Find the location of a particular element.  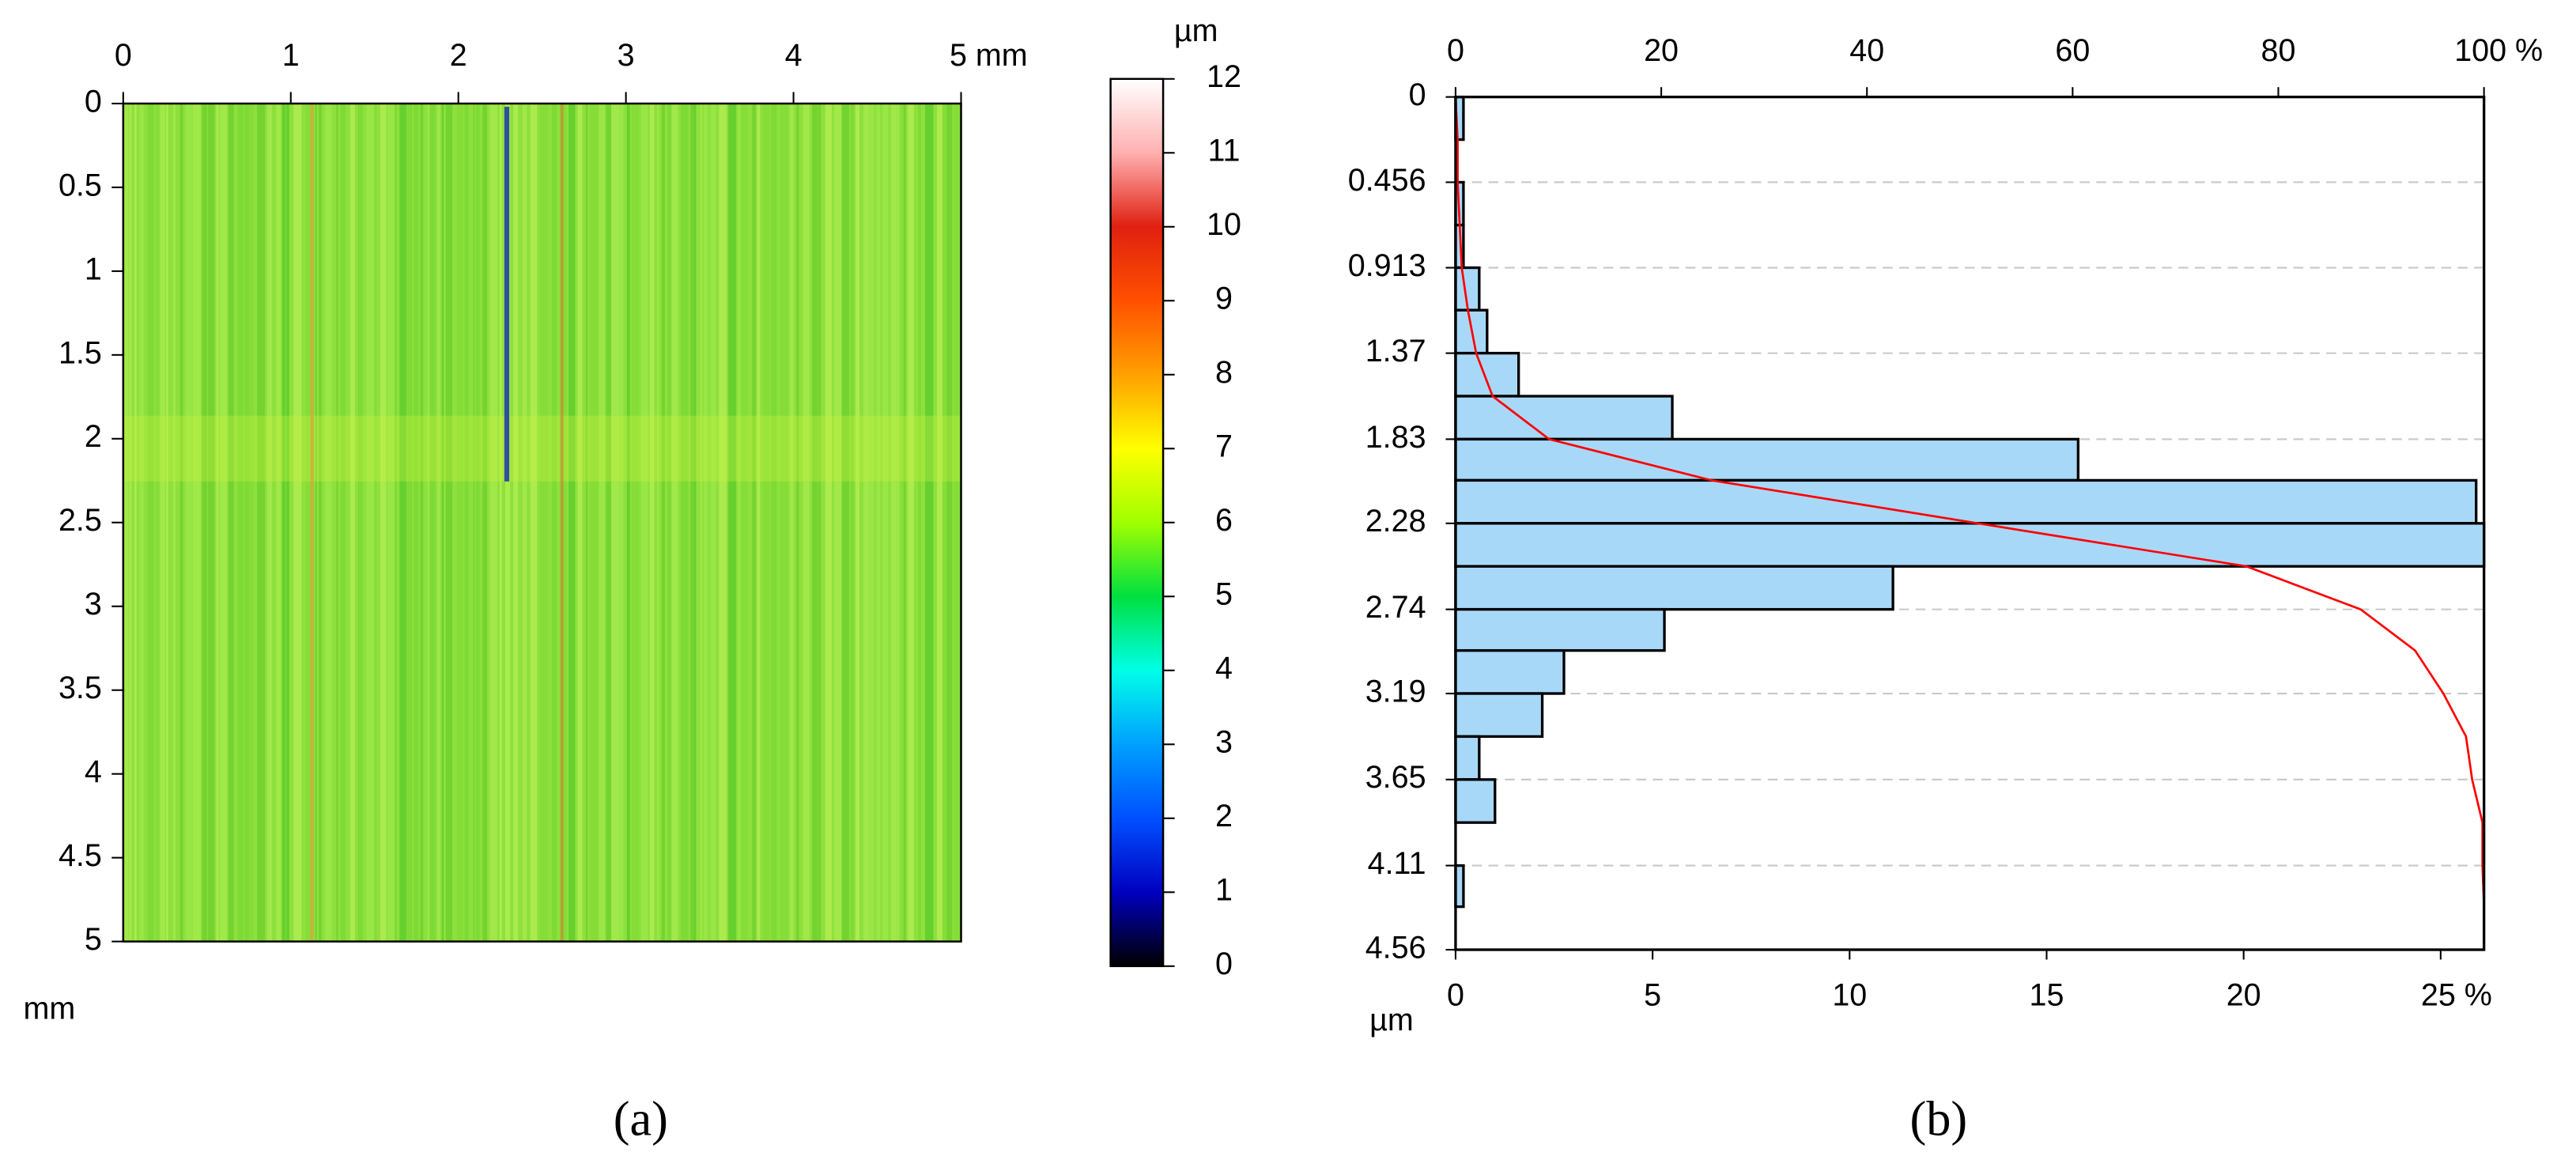

x-tick-label: 25 % is located at coordinates (2456, 995).